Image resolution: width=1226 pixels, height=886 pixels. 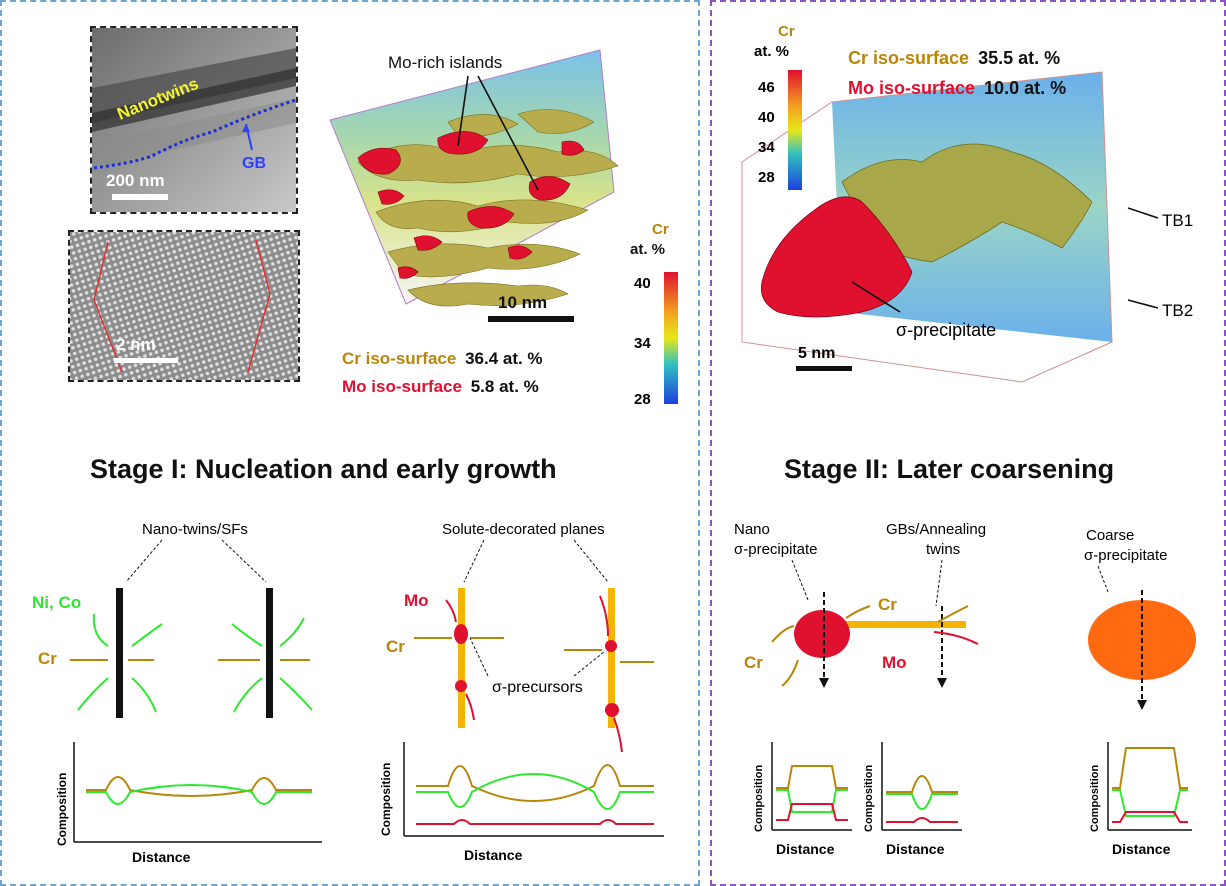 What do you see at coordinates (522, 302) in the screenshot?
I see `apt1-scale-label: 10 nm` at bounding box center [522, 302].